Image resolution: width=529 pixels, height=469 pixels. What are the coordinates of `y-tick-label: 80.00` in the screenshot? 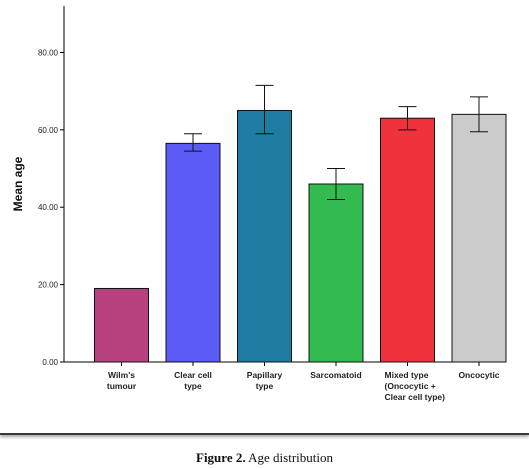 It's located at (48, 52).